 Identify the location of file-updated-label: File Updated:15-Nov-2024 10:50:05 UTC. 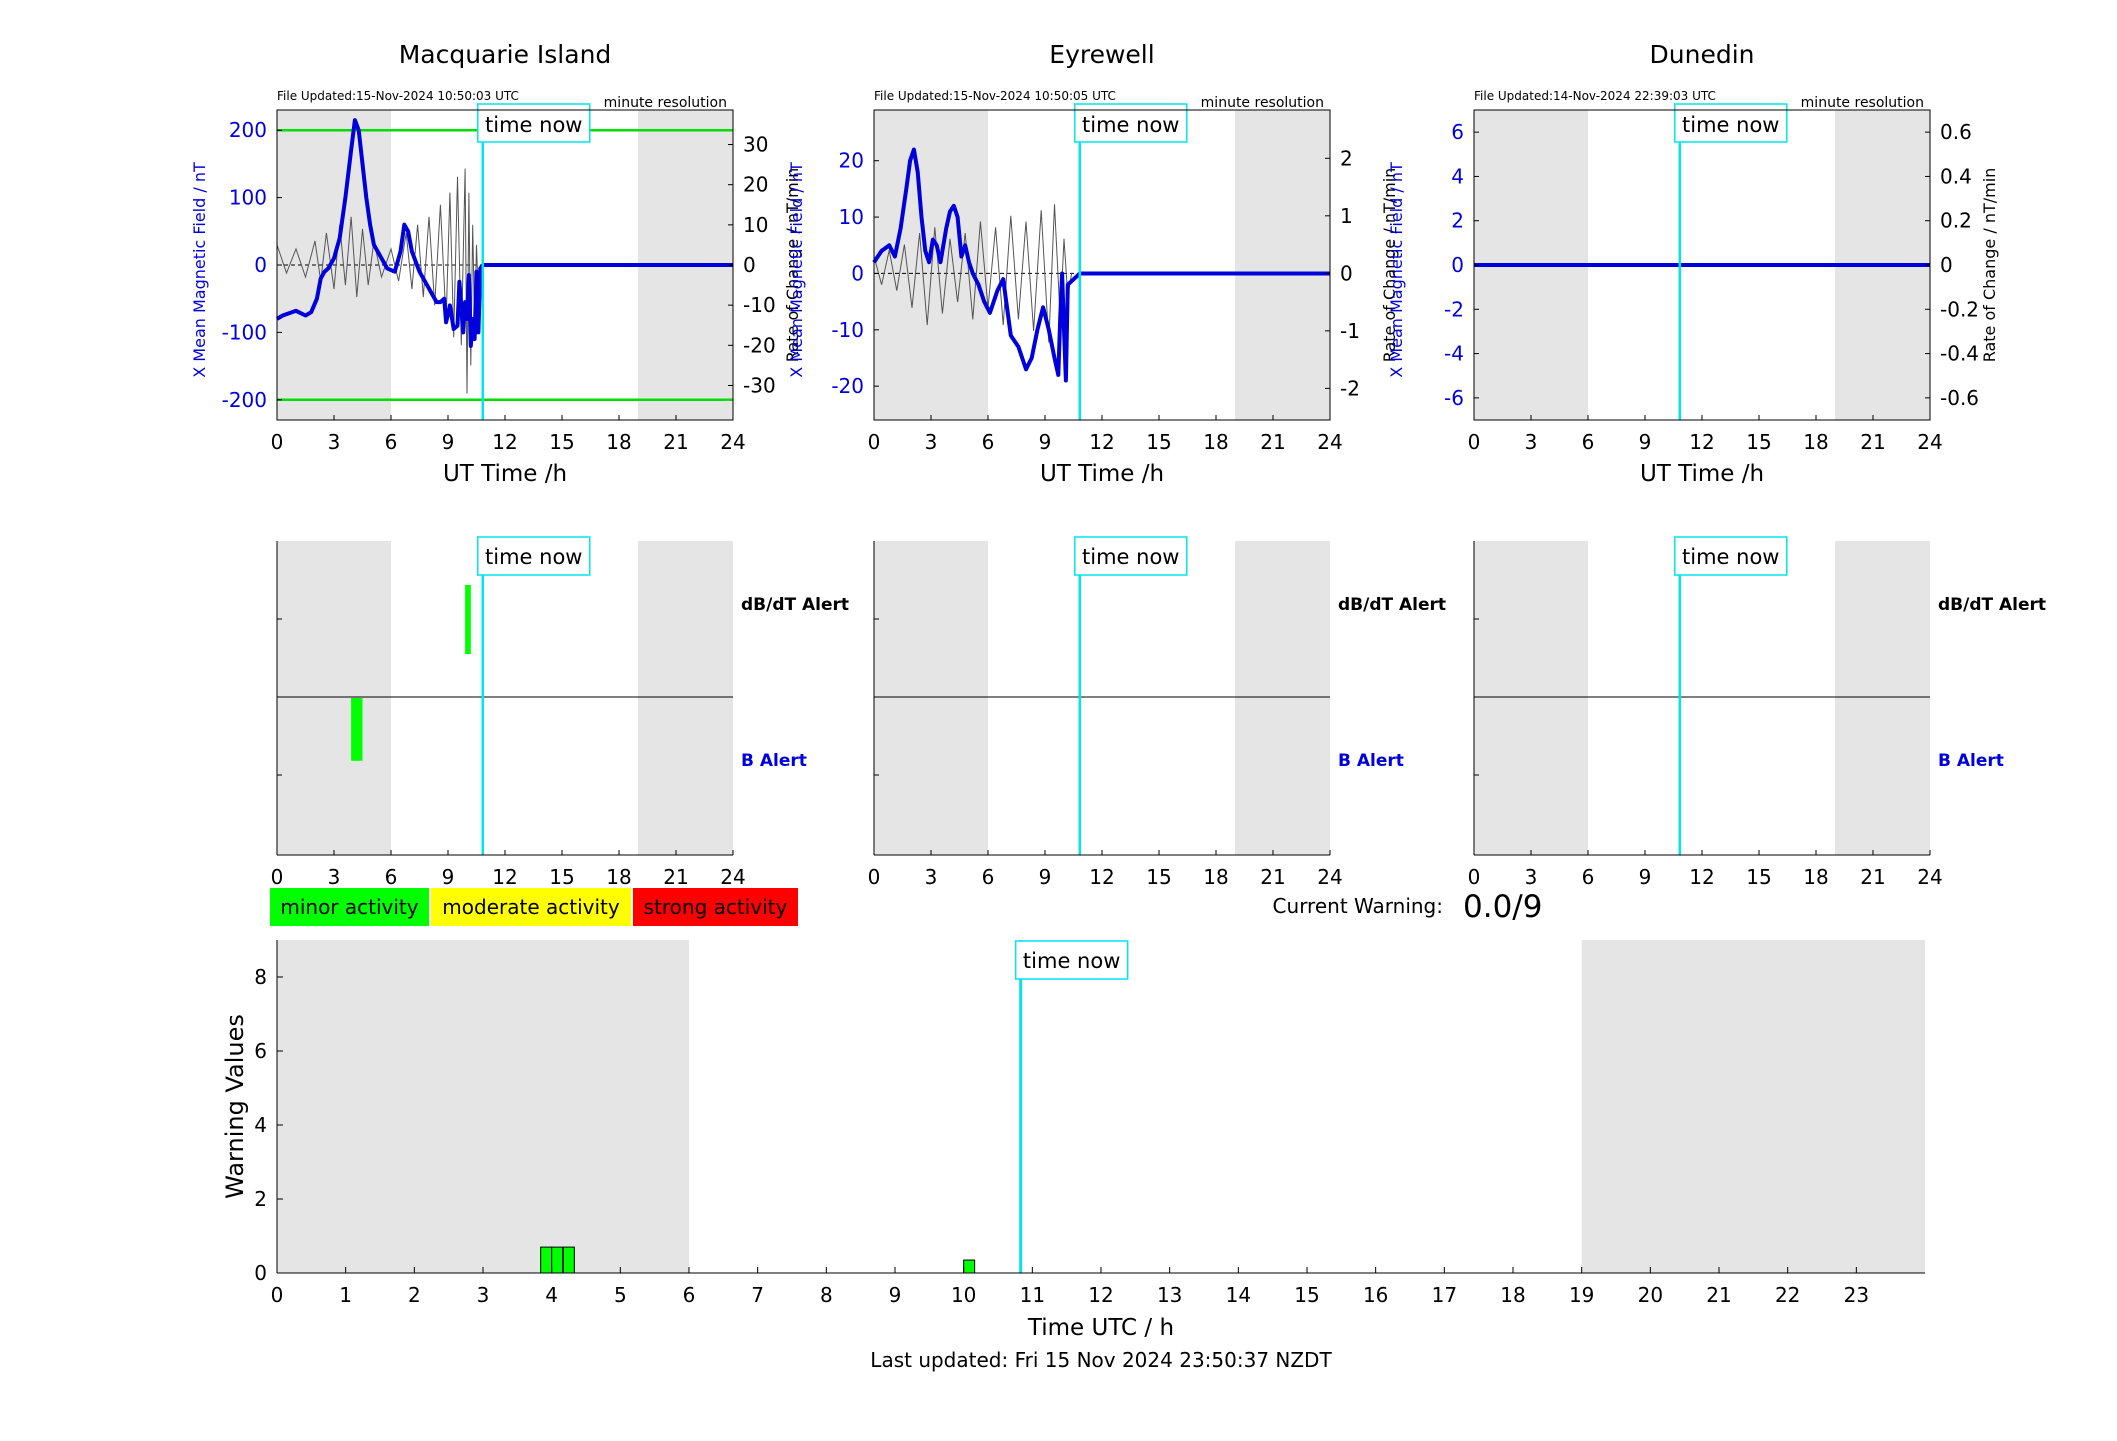
(995, 96).